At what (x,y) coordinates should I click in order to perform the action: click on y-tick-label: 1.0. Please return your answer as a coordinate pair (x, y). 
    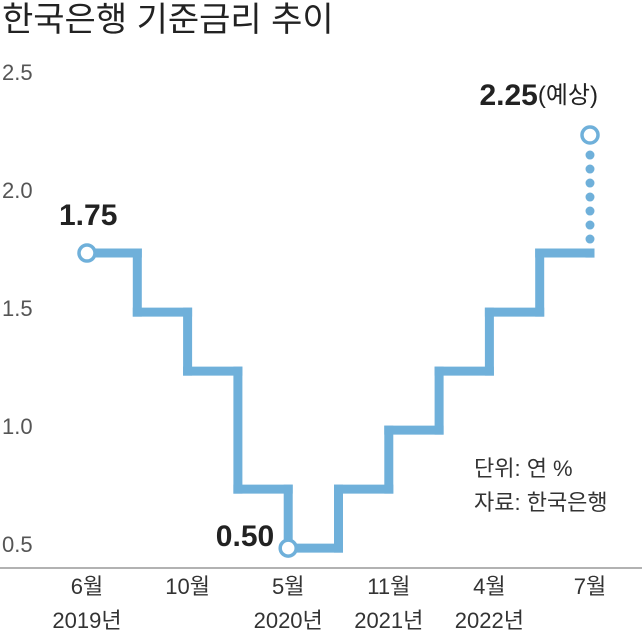
    Looking at the image, I should click on (17, 426).